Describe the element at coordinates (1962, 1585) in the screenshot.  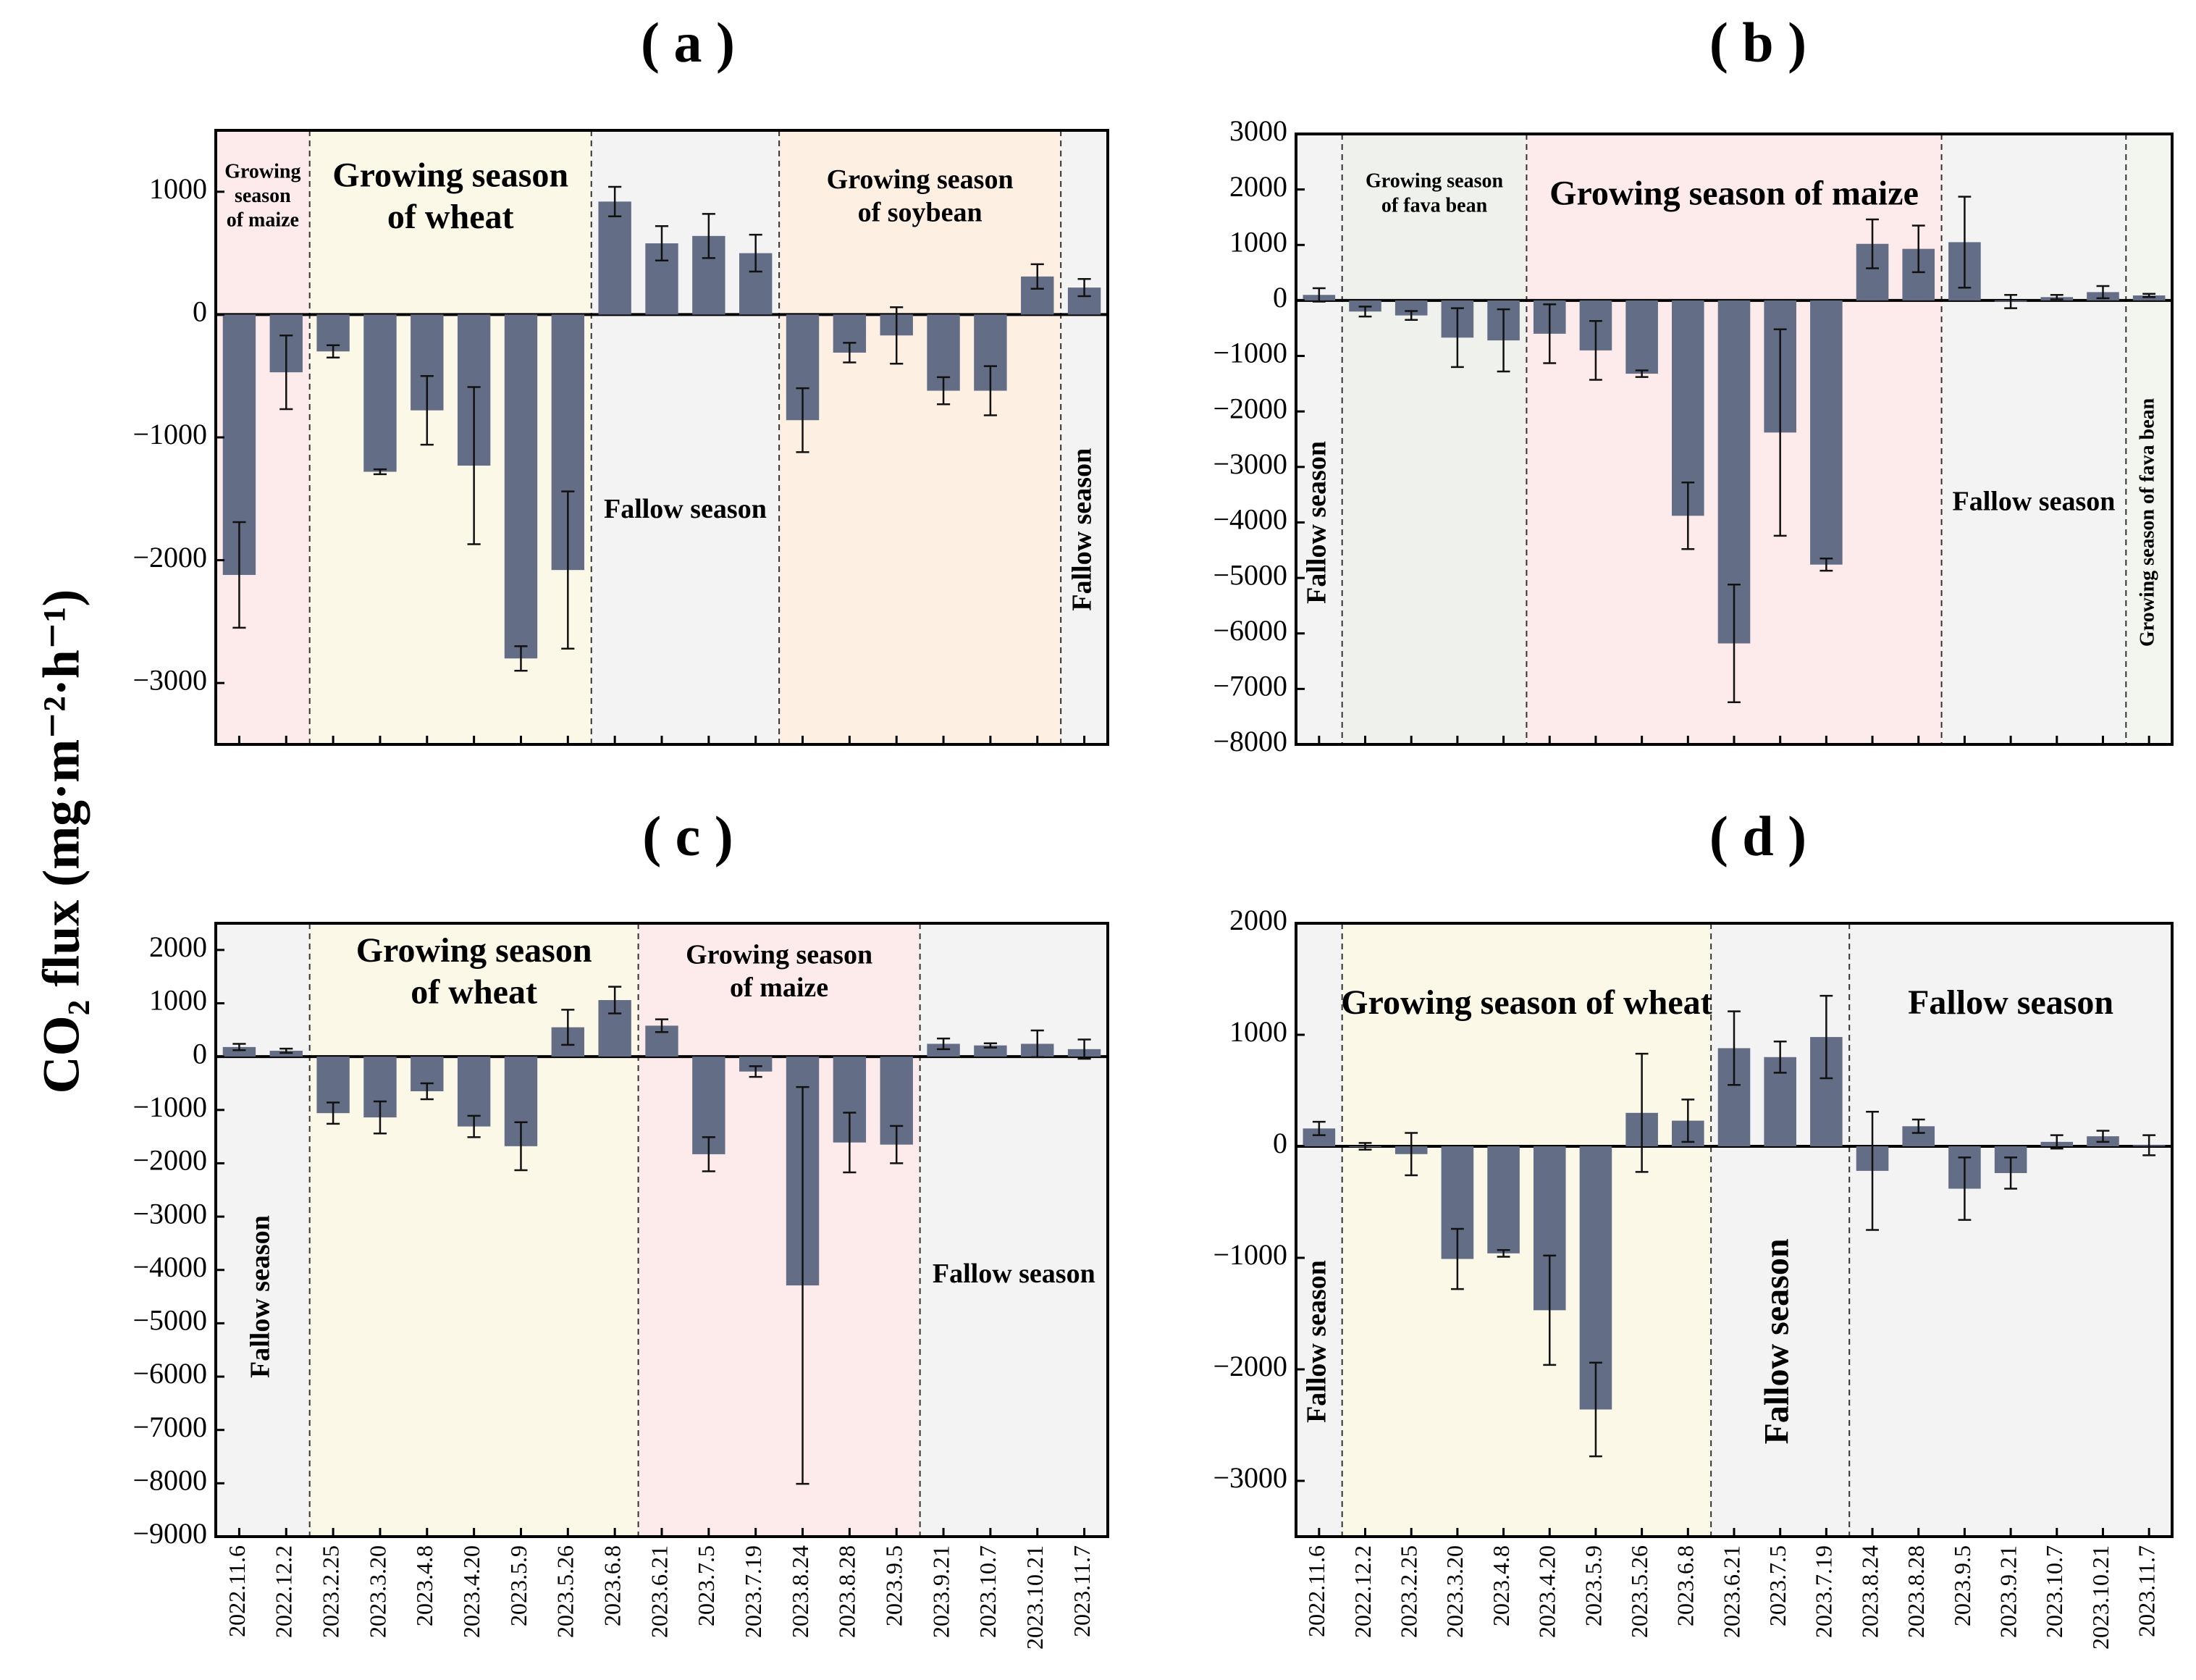
I see `panel-d-xtick-label-14: 2023.9.5` at that location.